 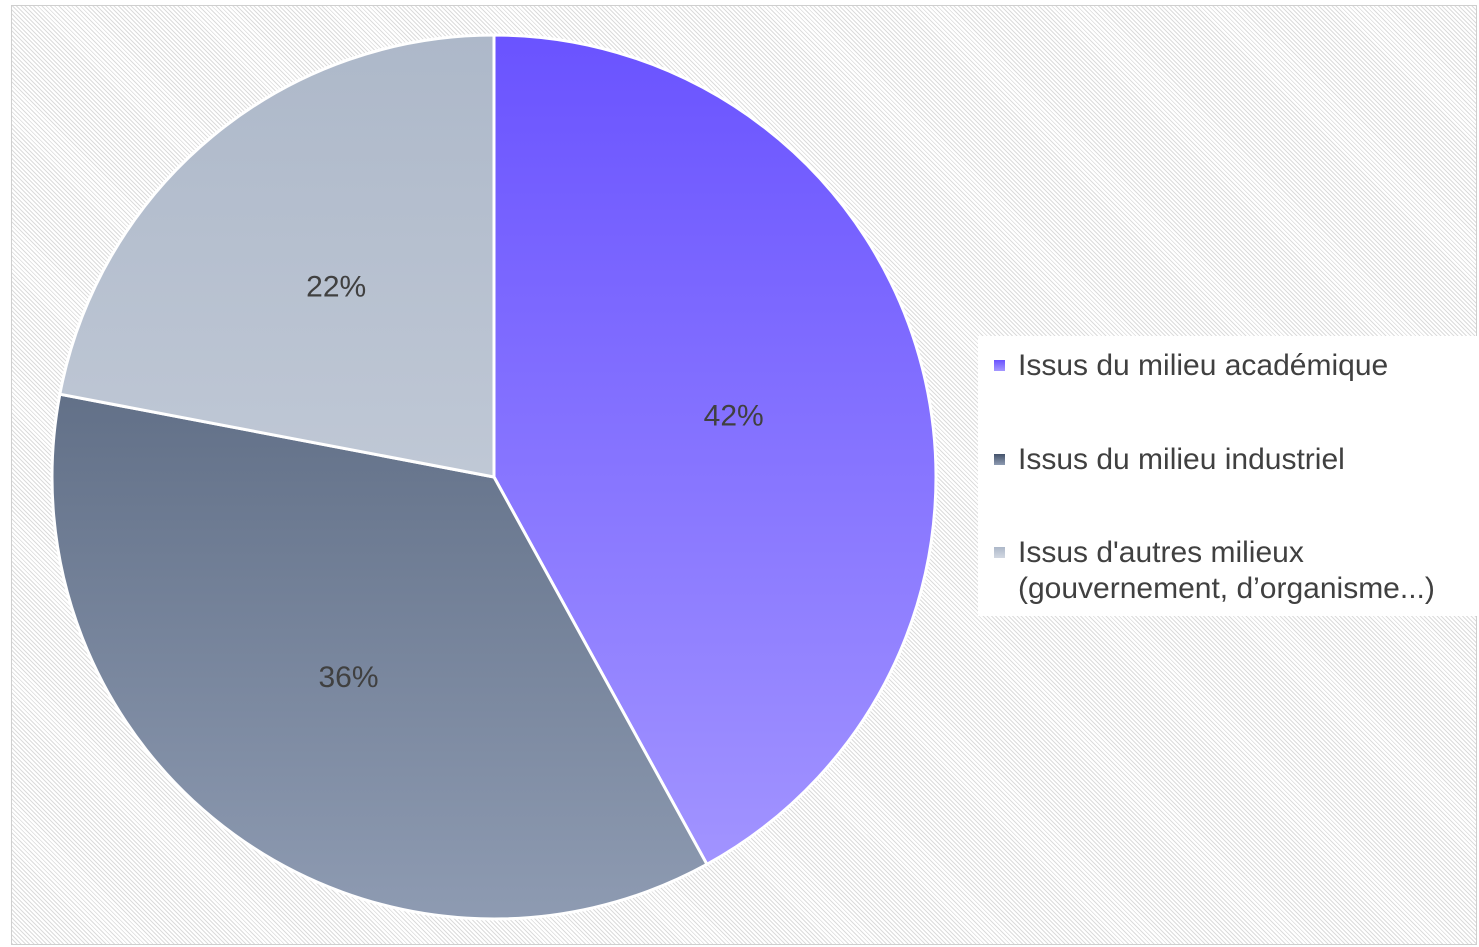 I want to click on legend-item-industriel: Issus du milieu industriel, so click(x=1236, y=460).